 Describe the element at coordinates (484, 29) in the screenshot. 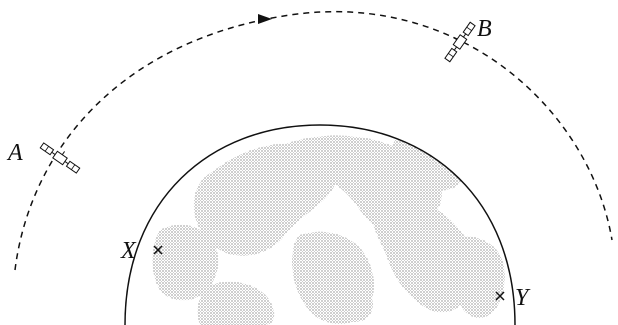

I see `label-satellite-b: B` at that location.